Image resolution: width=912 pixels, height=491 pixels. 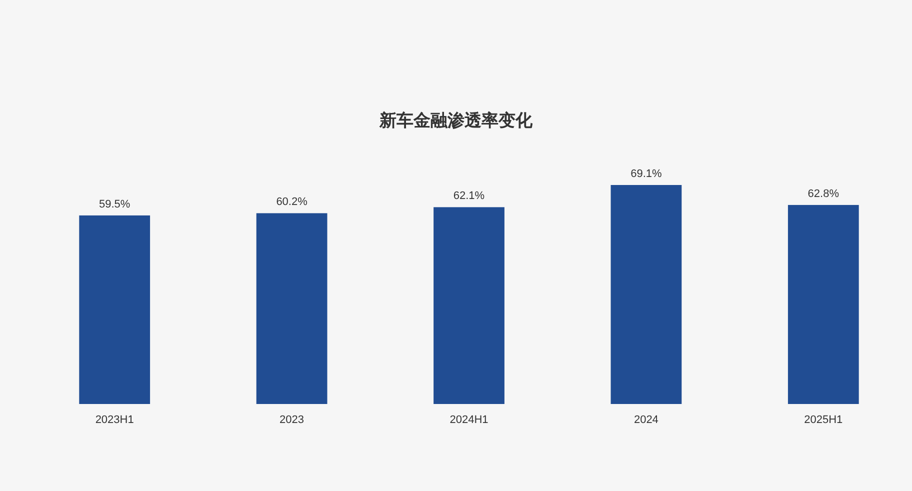 What do you see at coordinates (469, 196) in the screenshot?
I see `data-label: 62.1%` at bounding box center [469, 196].